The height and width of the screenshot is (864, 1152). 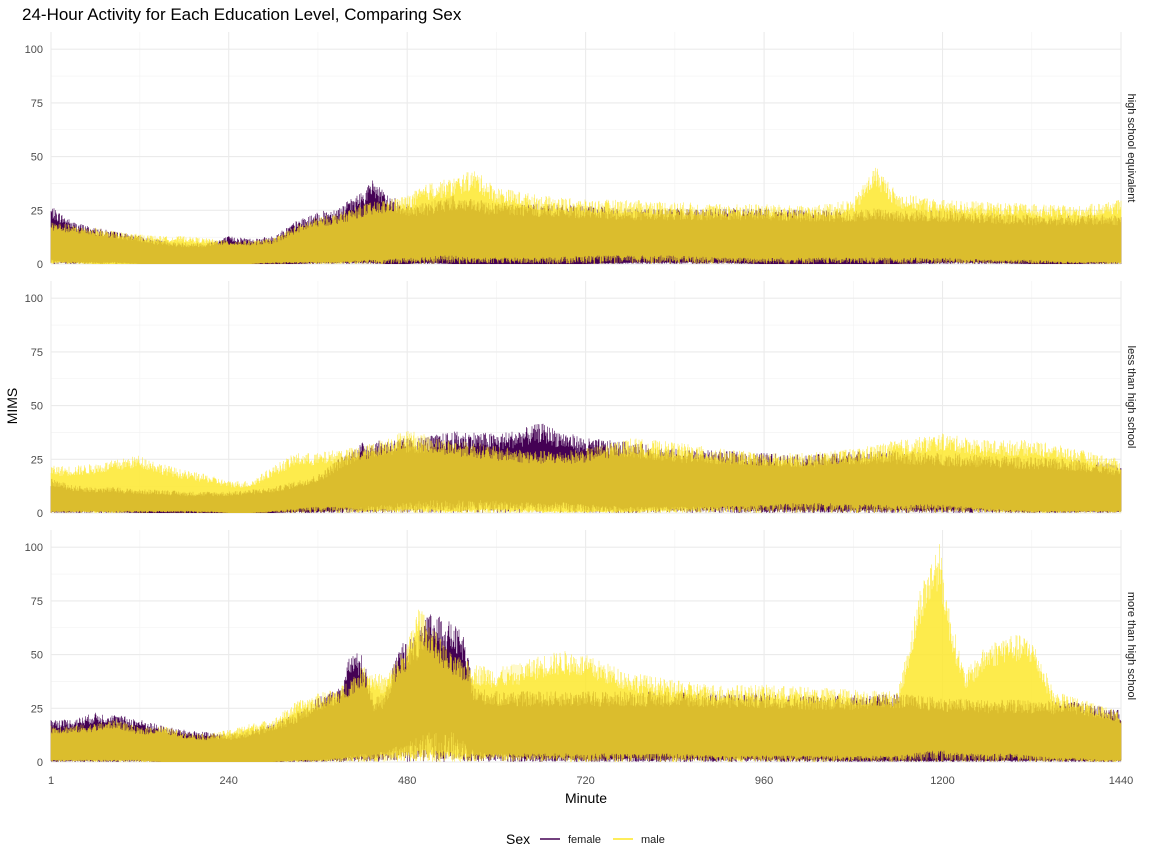 What do you see at coordinates (586, 798) in the screenshot?
I see `x-axis-title: Minute` at bounding box center [586, 798].